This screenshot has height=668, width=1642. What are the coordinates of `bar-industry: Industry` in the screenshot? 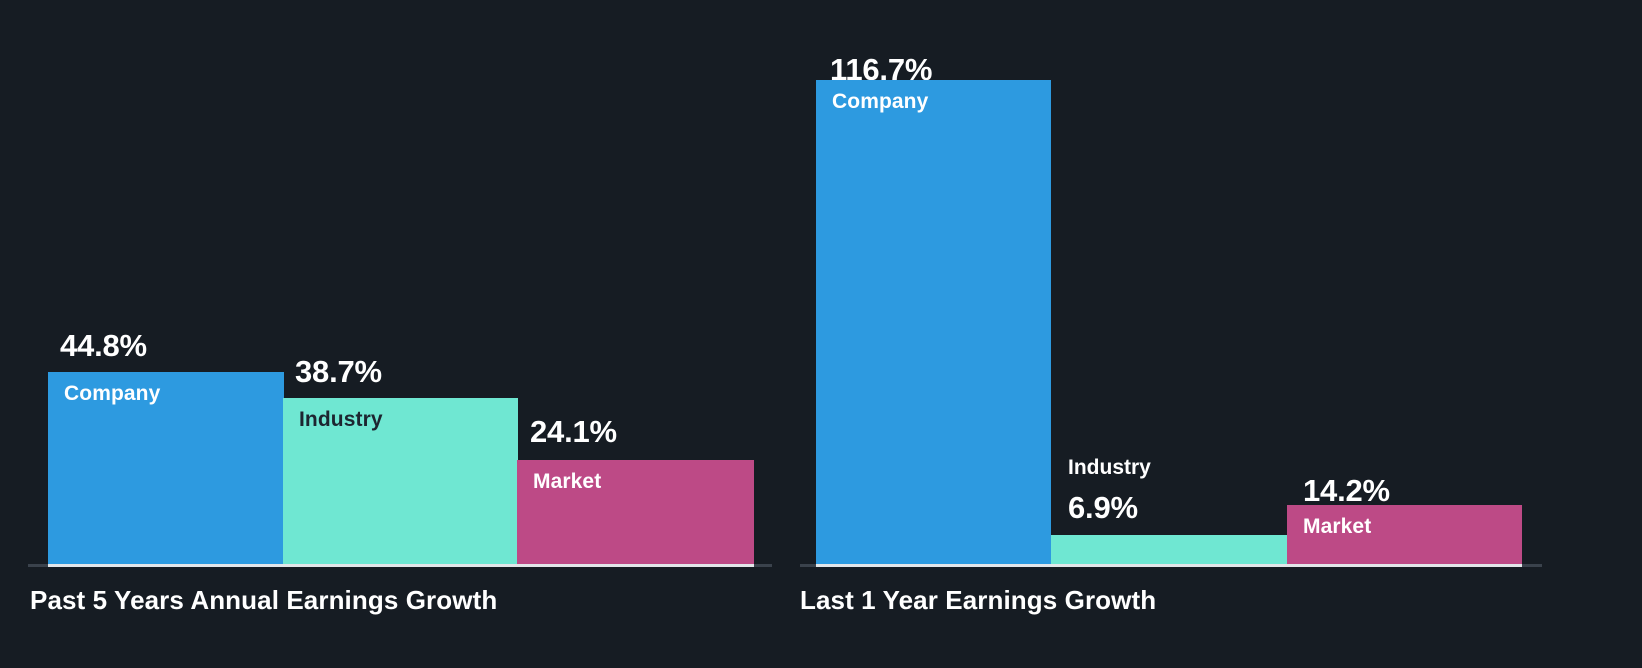 It's located at (400, 481).